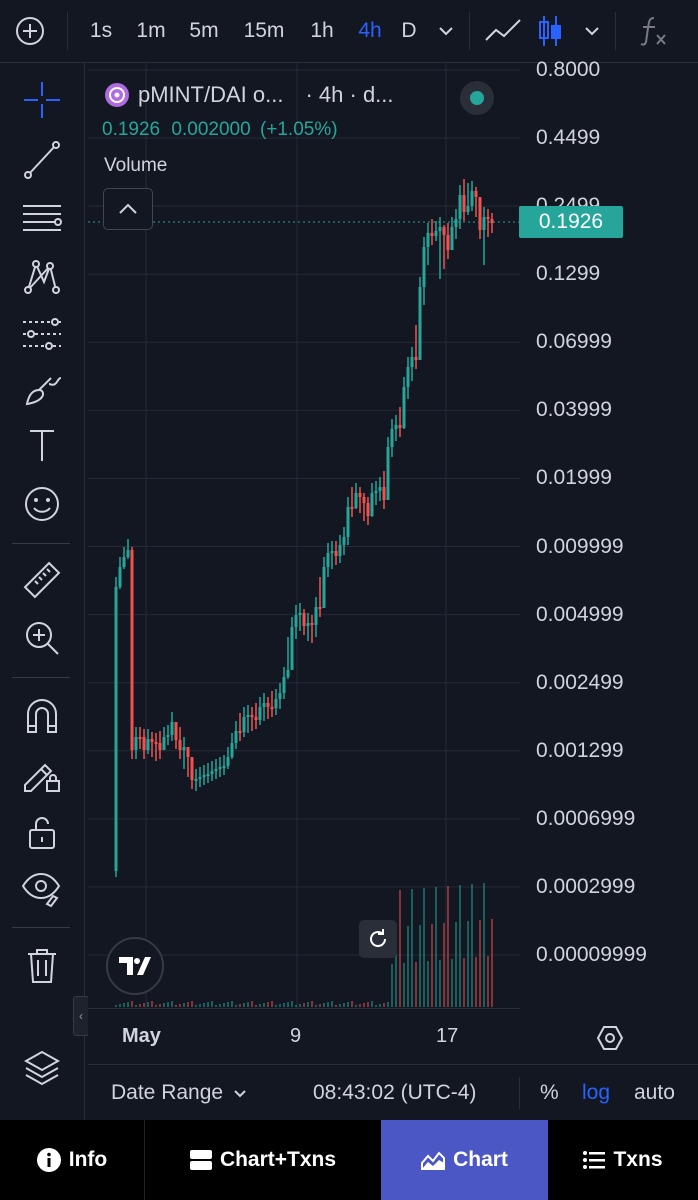  What do you see at coordinates (503, 31) in the screenshot?
I see `line-chart-button` at bounding box center [503, 31].